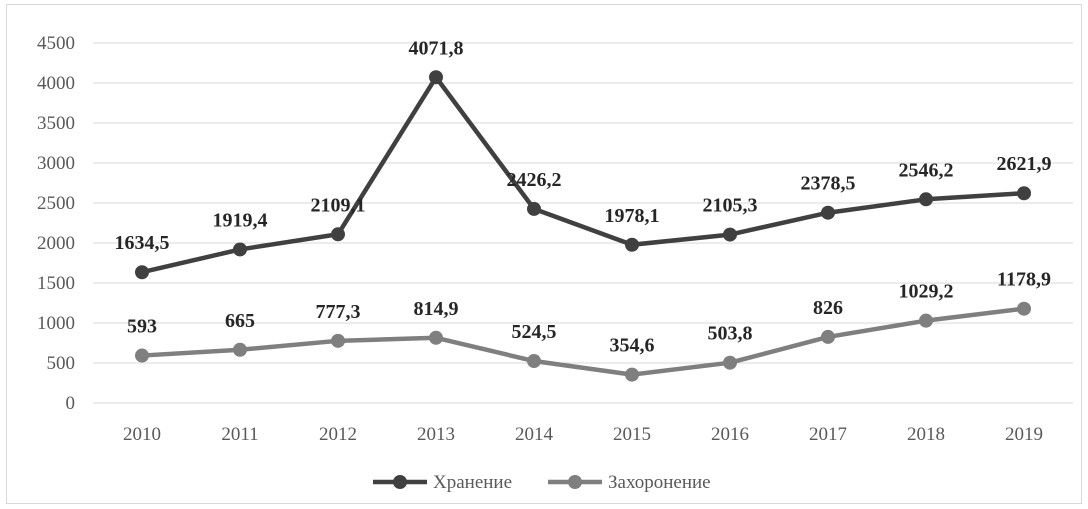  I want to click on data-label: 814,9, so click(436, 309).